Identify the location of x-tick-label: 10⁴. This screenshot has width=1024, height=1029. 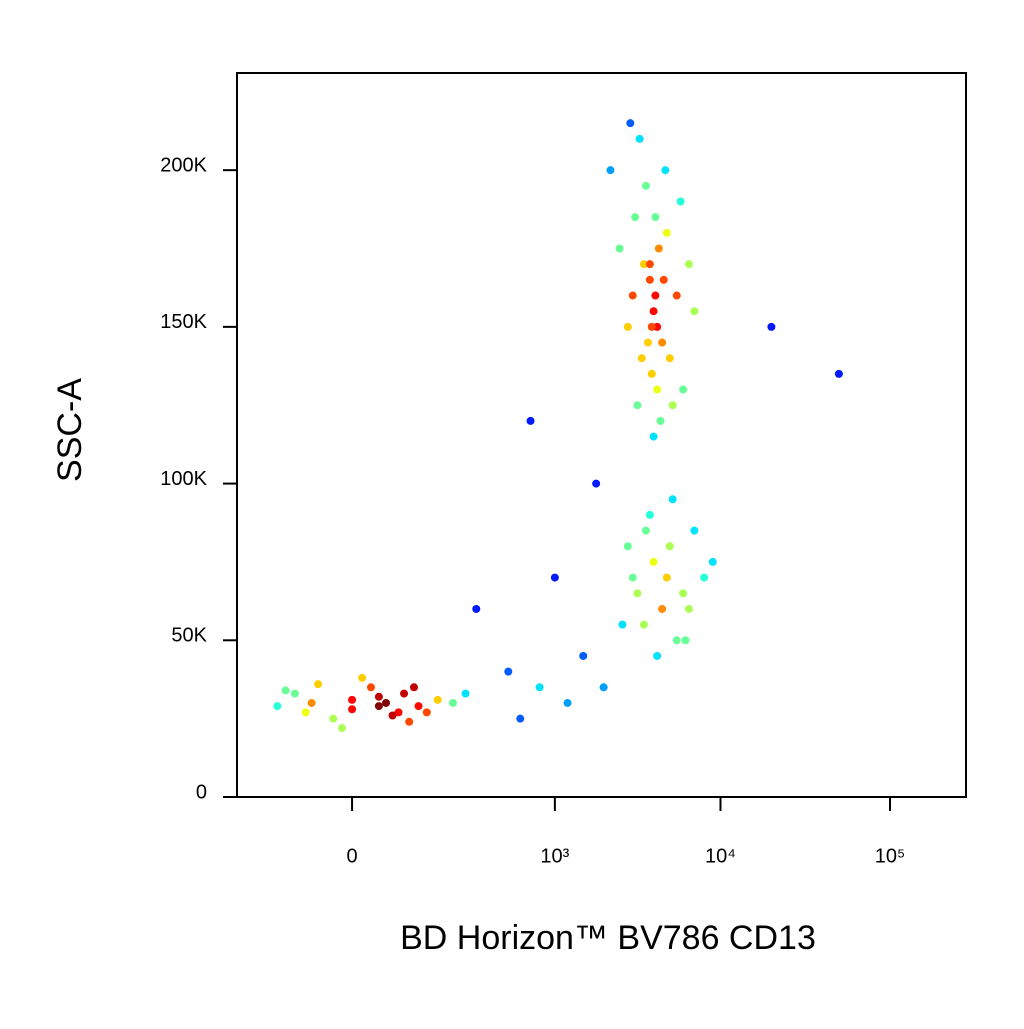
(720, 856).